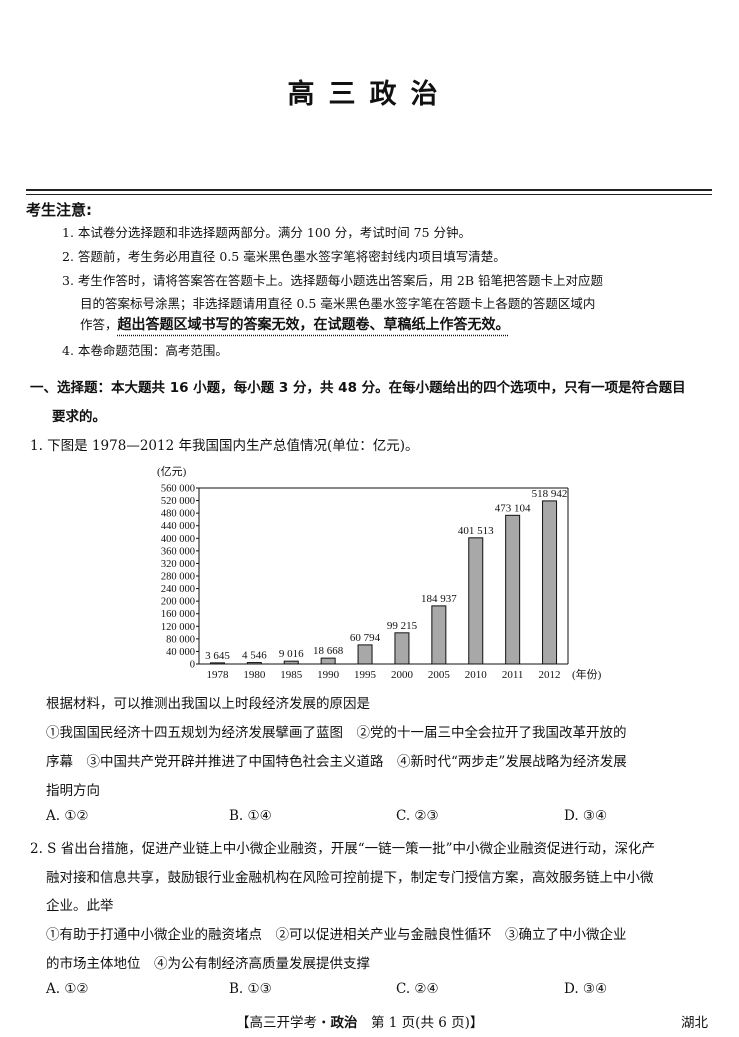 The height and width of the screenshot is (1037, 739). Describe the element at coordinates (344, 1023) in the screenshot. I see `footer-subject: 政治` at that location.